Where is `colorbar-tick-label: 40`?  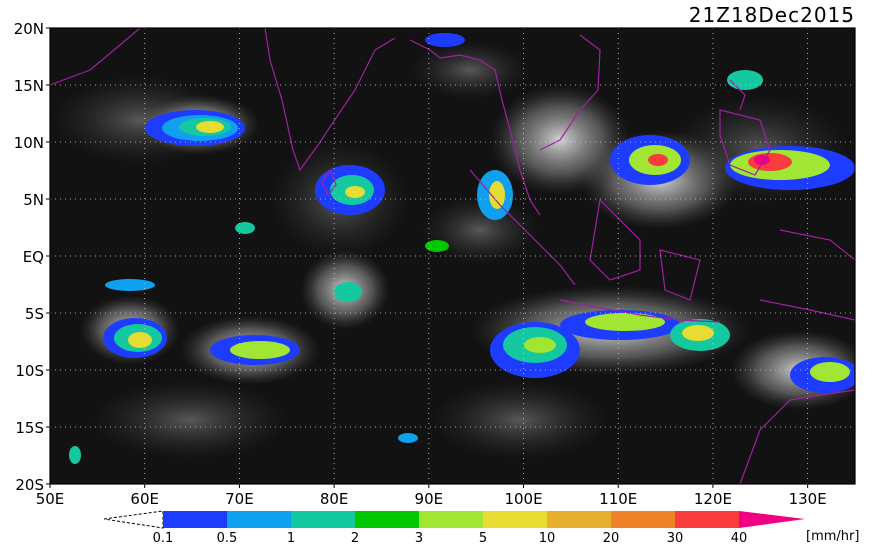 colorbar-tick-label: 40 is located at coordinates (739, 538).